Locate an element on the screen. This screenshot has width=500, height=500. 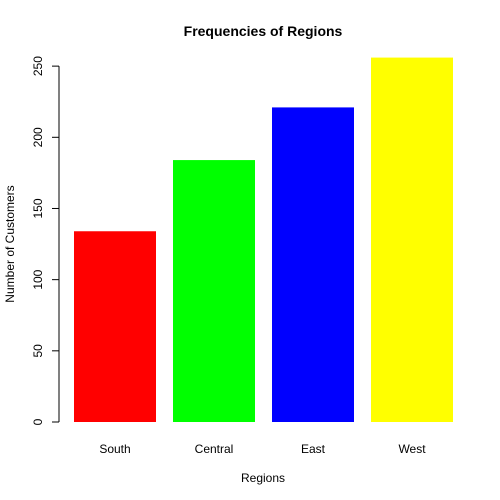
y-axis-ticks: 0 50 100 150 200 250 is located at coordinates (45, 240).